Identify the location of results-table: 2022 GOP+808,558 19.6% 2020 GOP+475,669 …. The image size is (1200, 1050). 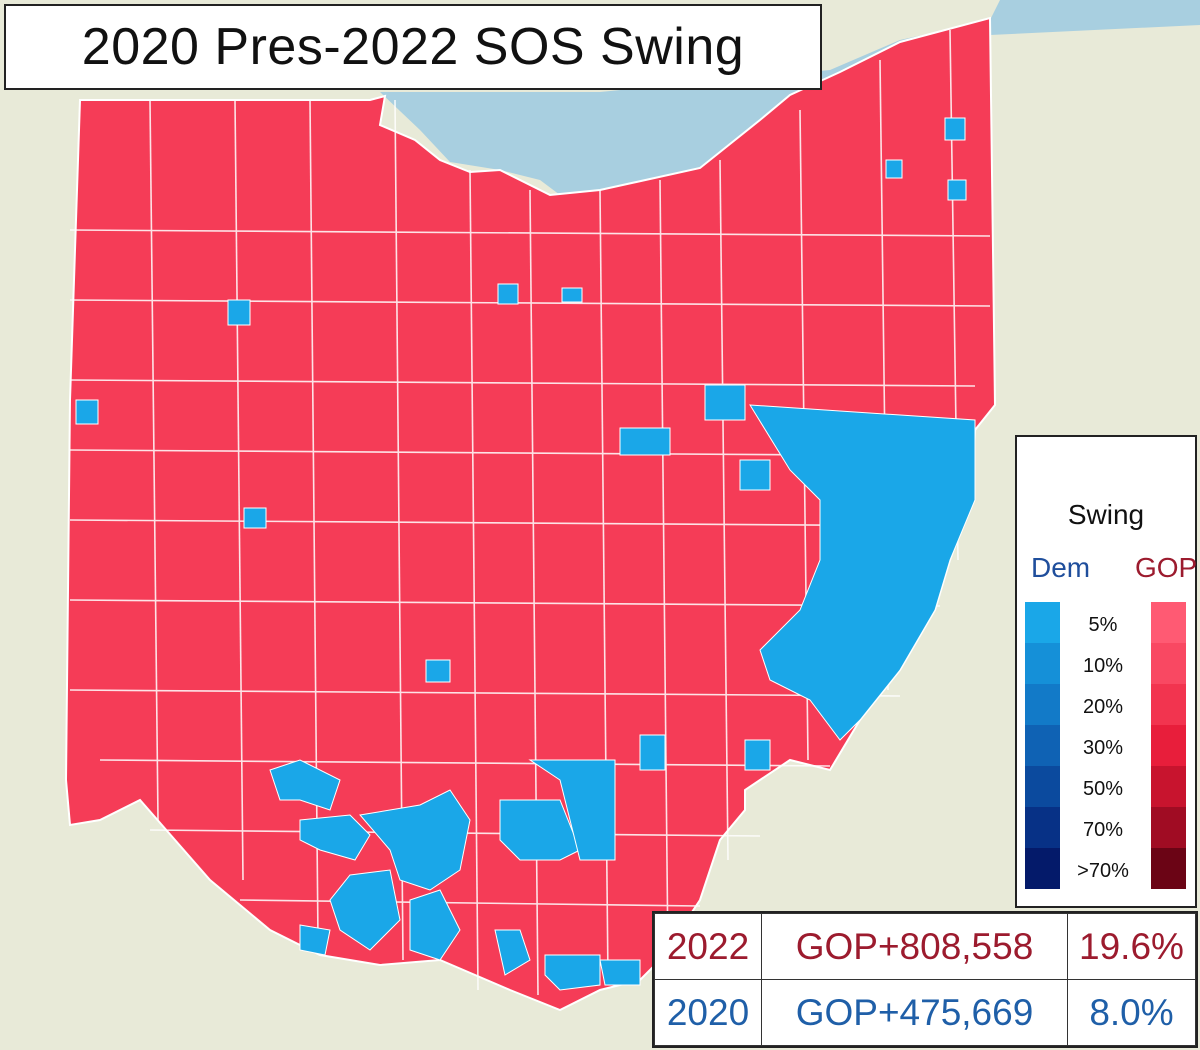
(925, 979).